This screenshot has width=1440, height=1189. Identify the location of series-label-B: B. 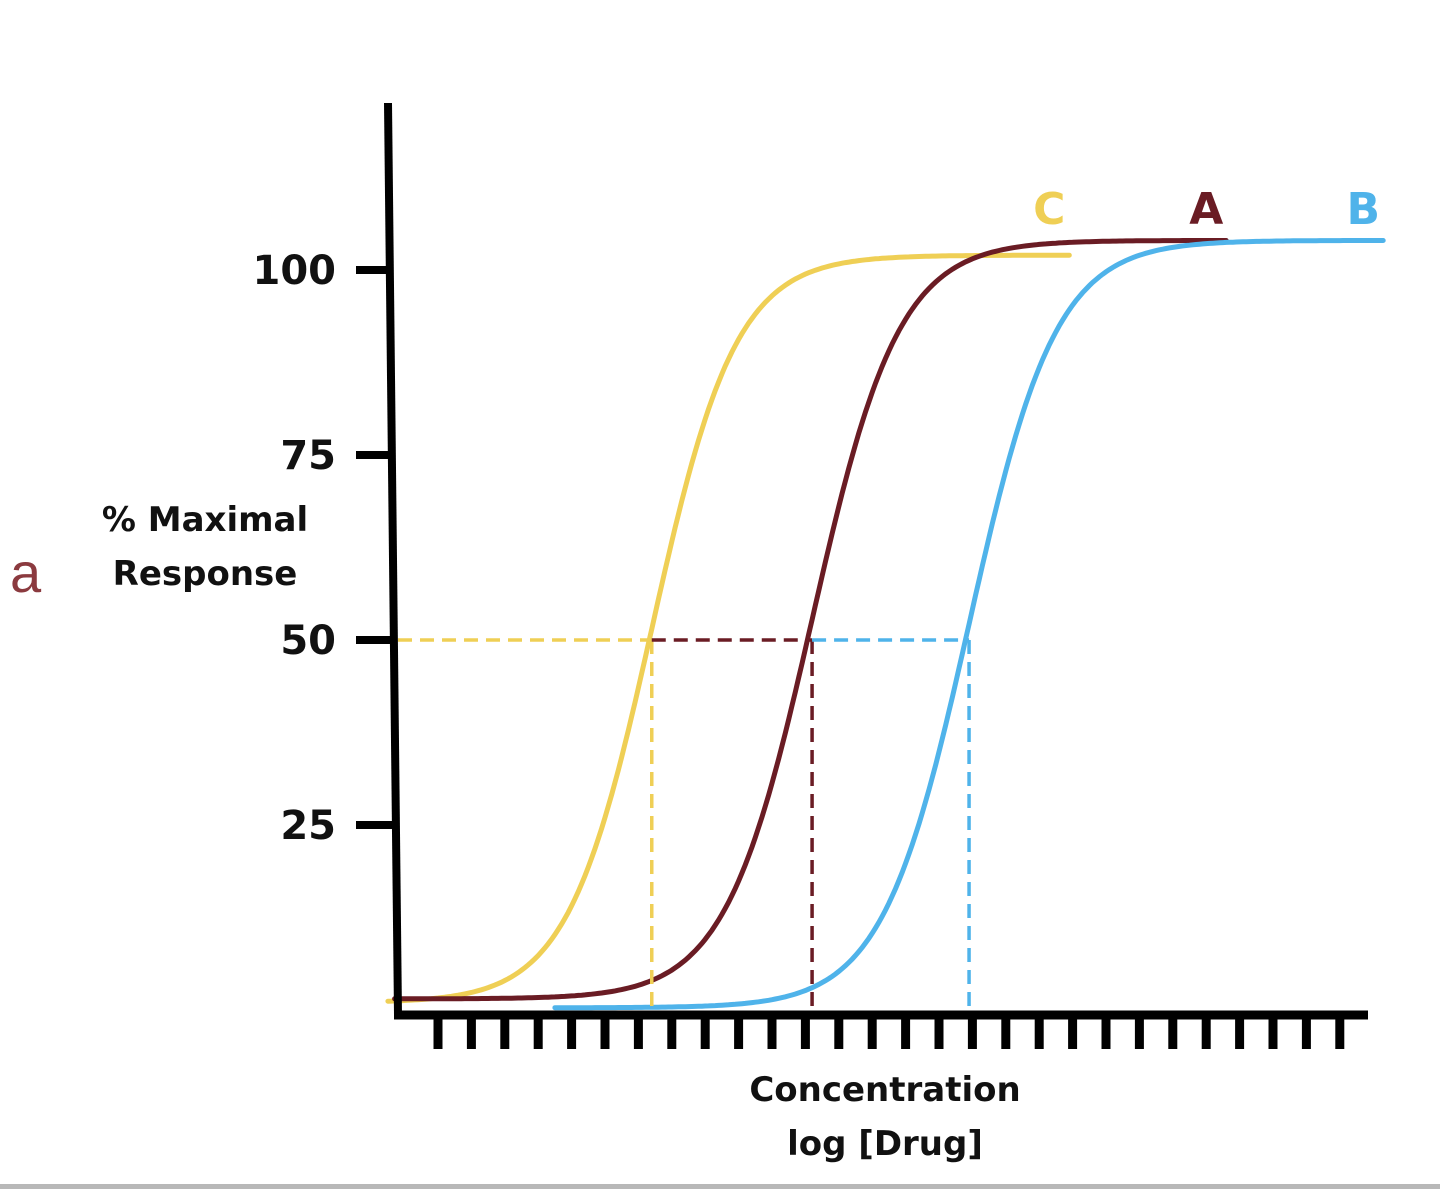
(1363, 209).